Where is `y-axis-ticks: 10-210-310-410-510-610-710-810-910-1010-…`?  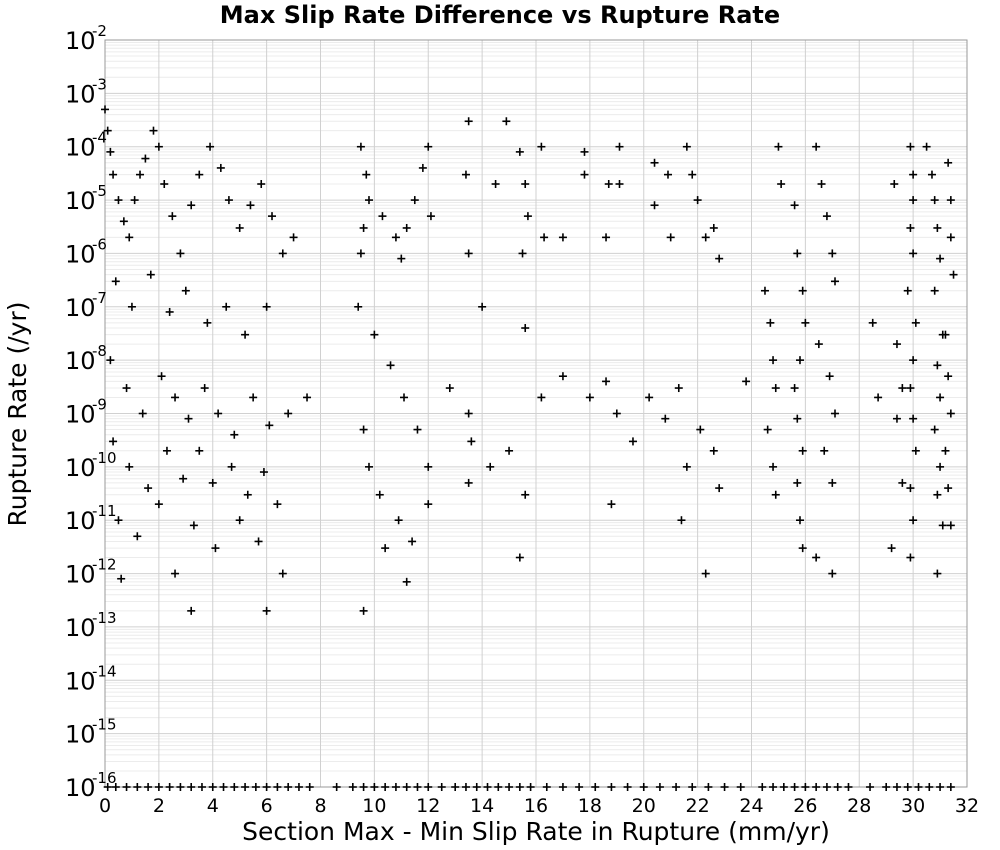
y-axis-ticks: 10-210-310-410-510-610-710-810-910-1010-… is located at coordinates (91, 412).